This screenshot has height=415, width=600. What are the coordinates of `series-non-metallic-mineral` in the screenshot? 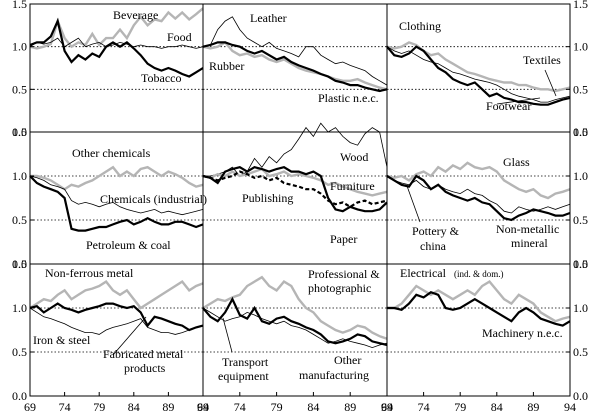 It's located at (478, 198).